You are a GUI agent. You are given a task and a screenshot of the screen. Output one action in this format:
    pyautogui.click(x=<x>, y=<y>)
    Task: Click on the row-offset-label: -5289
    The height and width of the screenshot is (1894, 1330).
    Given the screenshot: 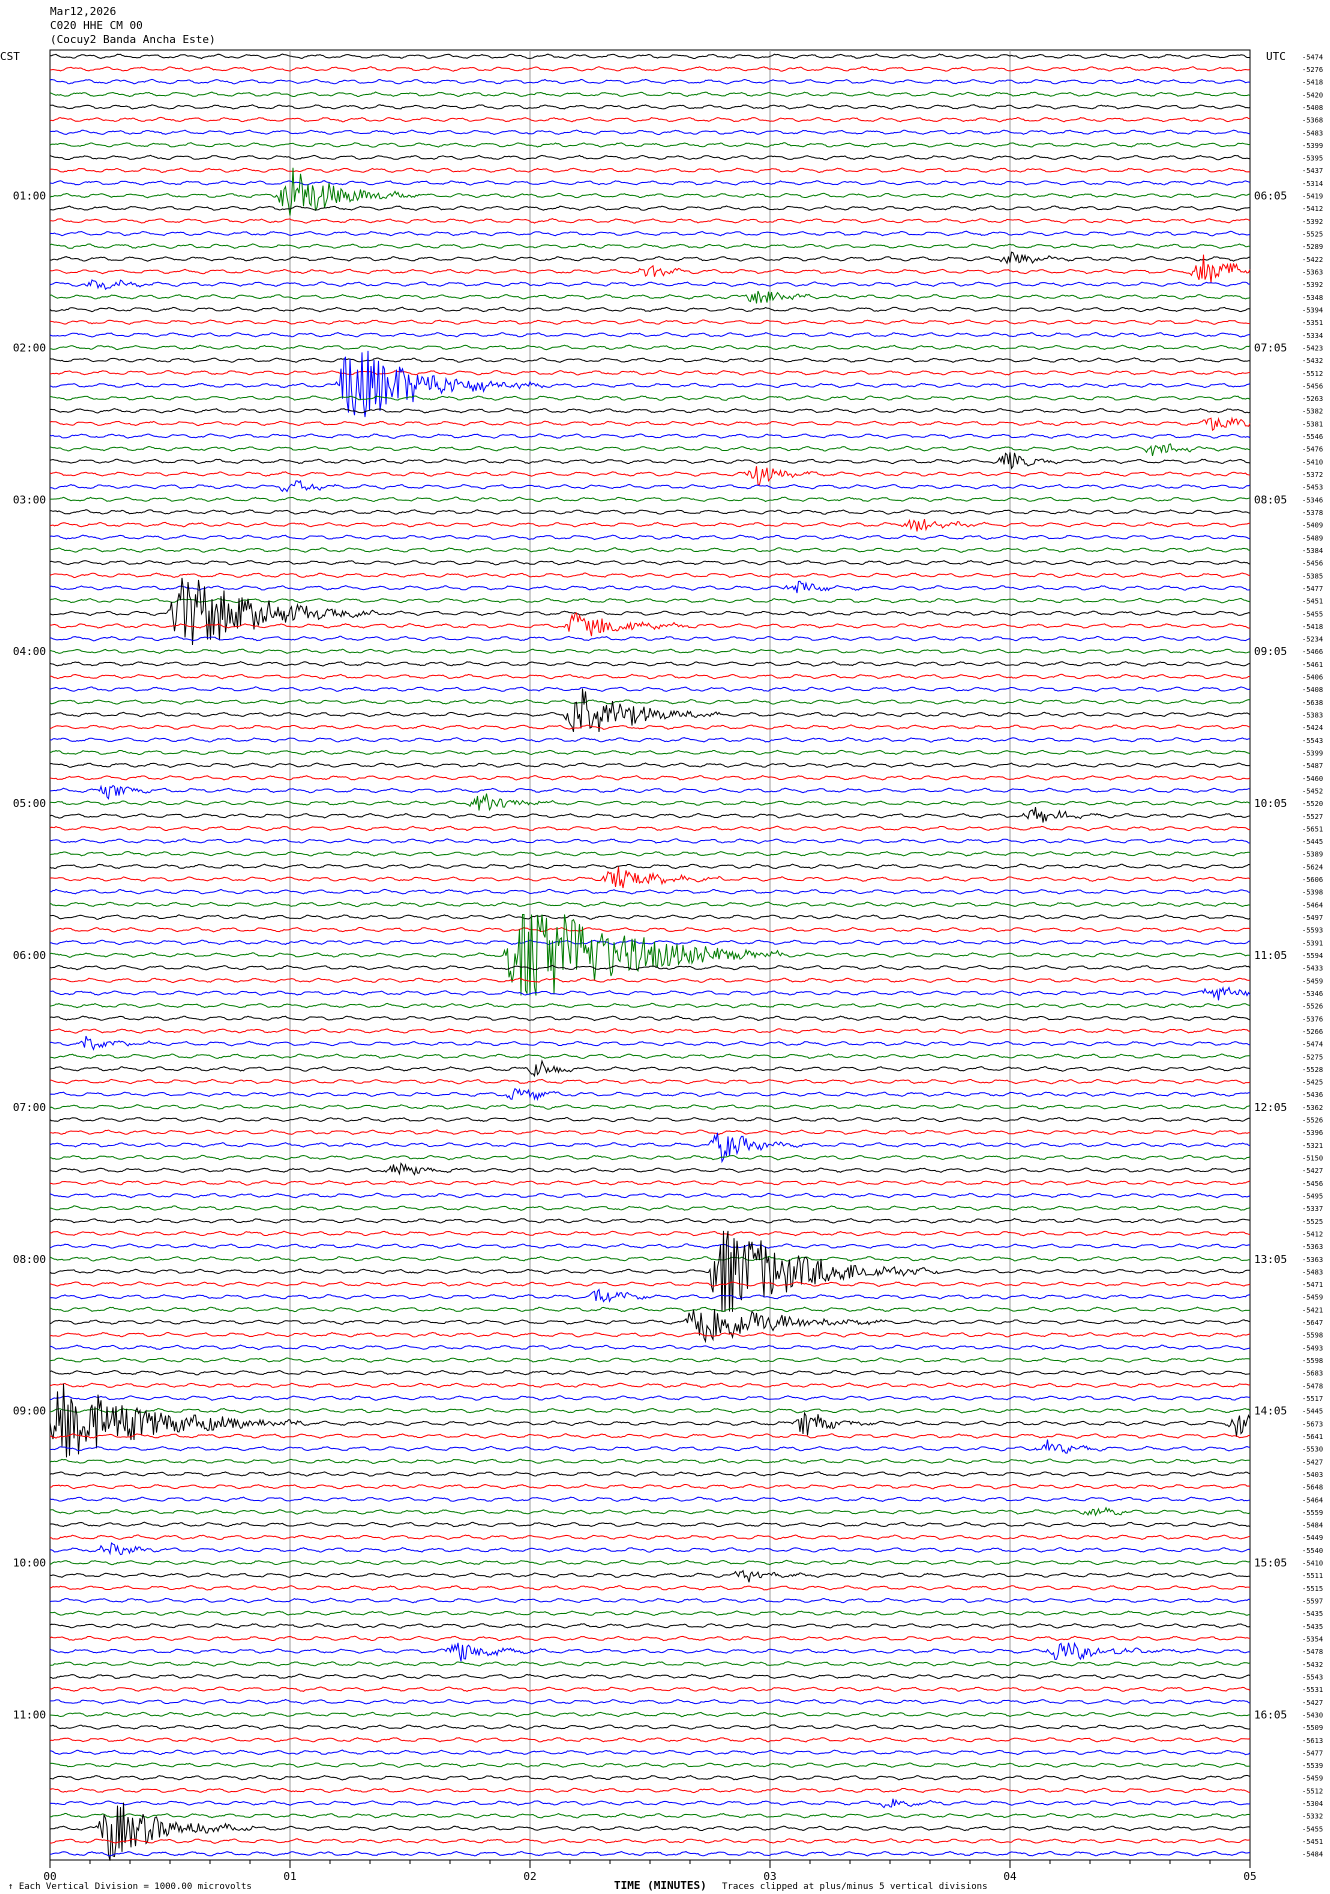 What is the action you would take?
    pyautogui.click(x=1312, y=247)
    